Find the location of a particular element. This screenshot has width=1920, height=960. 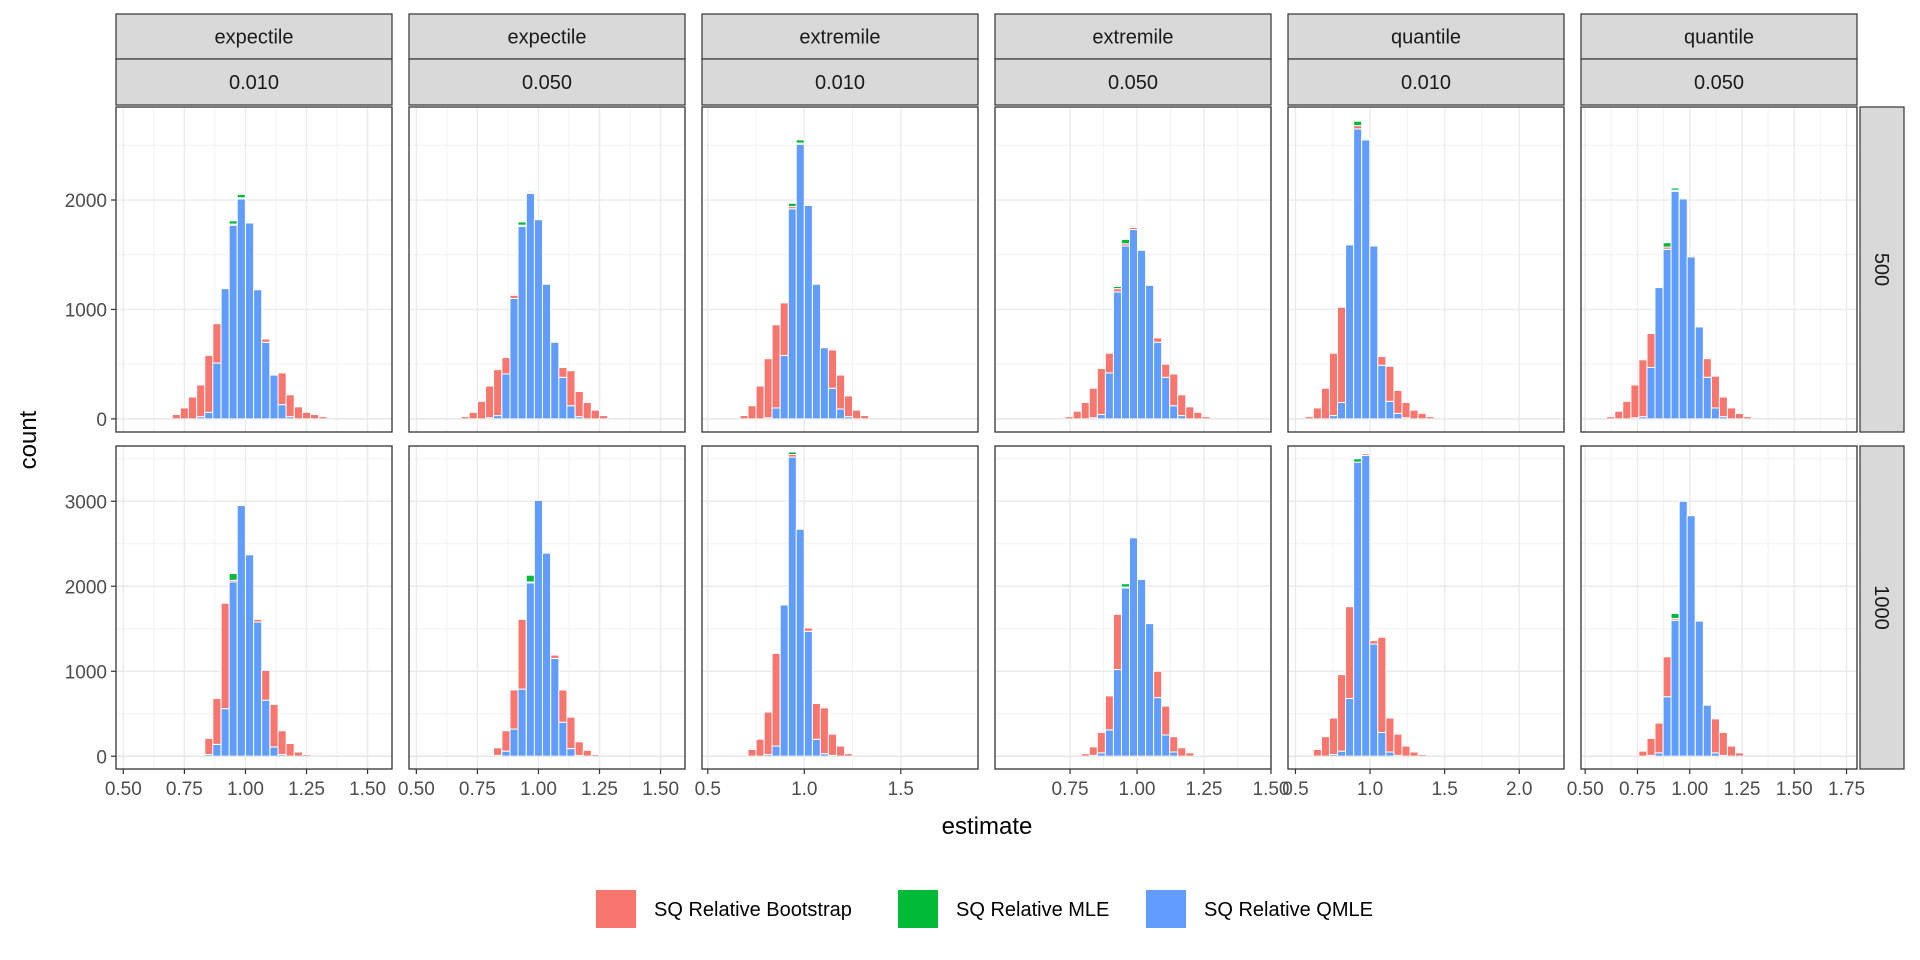

y-tick-label: 2000 is located at coordinates (86, 587).